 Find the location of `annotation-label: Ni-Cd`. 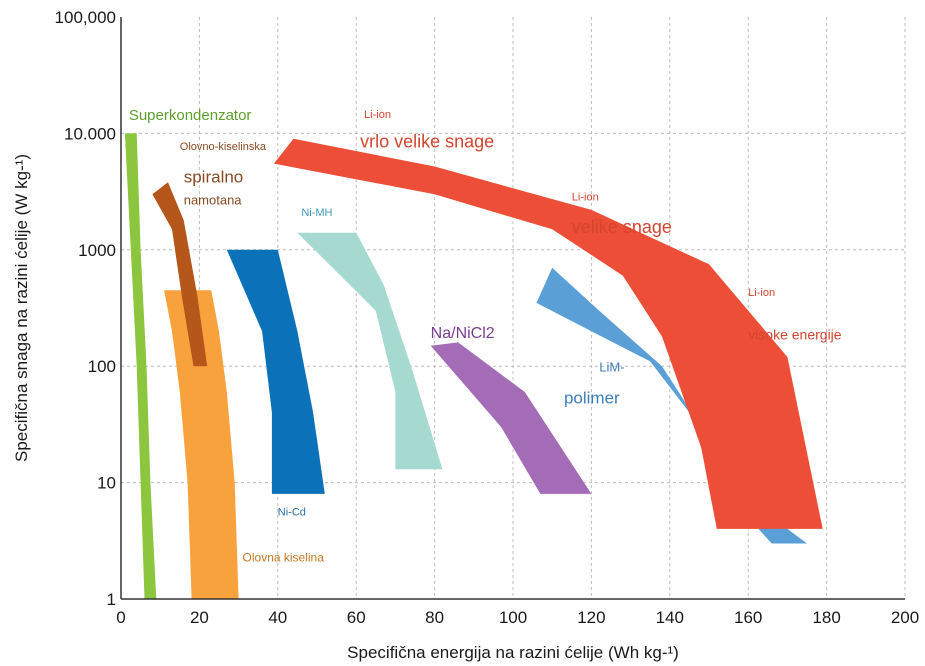

annotation-label: Ni-Cd is located at coordinates (292, 513).